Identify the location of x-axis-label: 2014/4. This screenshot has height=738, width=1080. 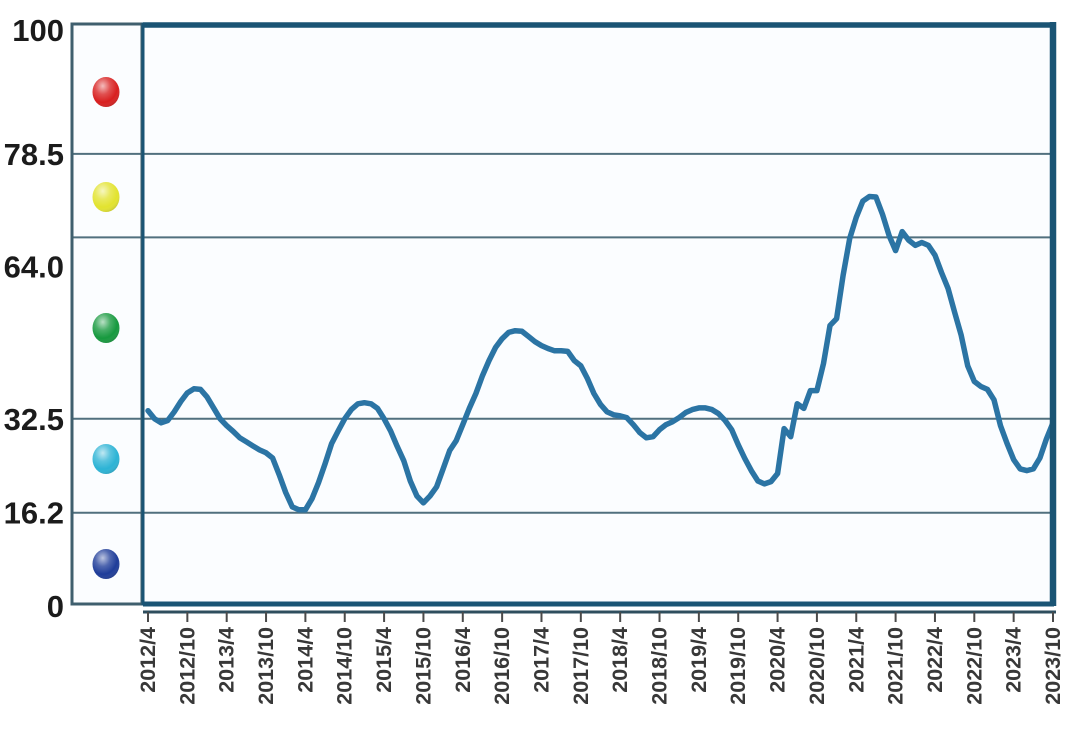
(305, 660).